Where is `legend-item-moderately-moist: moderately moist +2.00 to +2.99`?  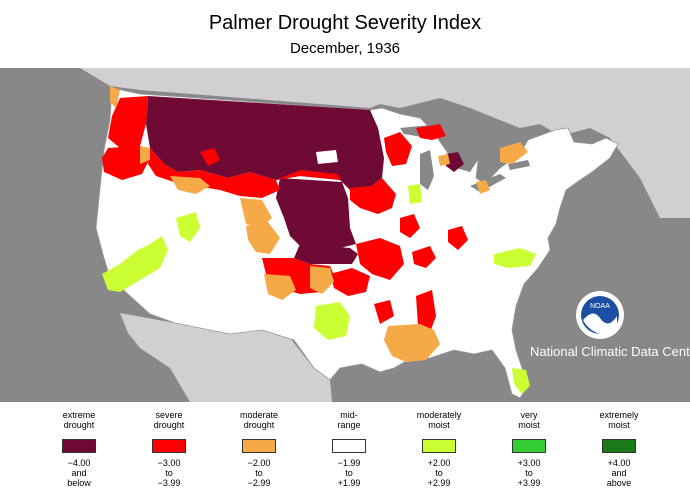 legend-item-moderately-moist: moderately moist +2.00 to +2.99 is located at coordinates (439, 449).